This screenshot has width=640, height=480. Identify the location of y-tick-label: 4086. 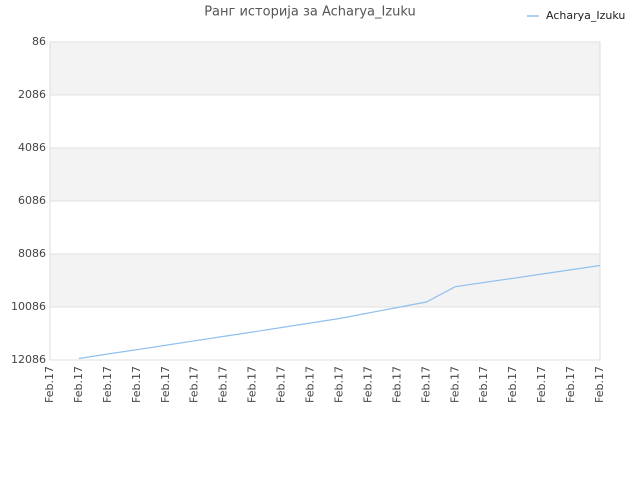
(32, 147).